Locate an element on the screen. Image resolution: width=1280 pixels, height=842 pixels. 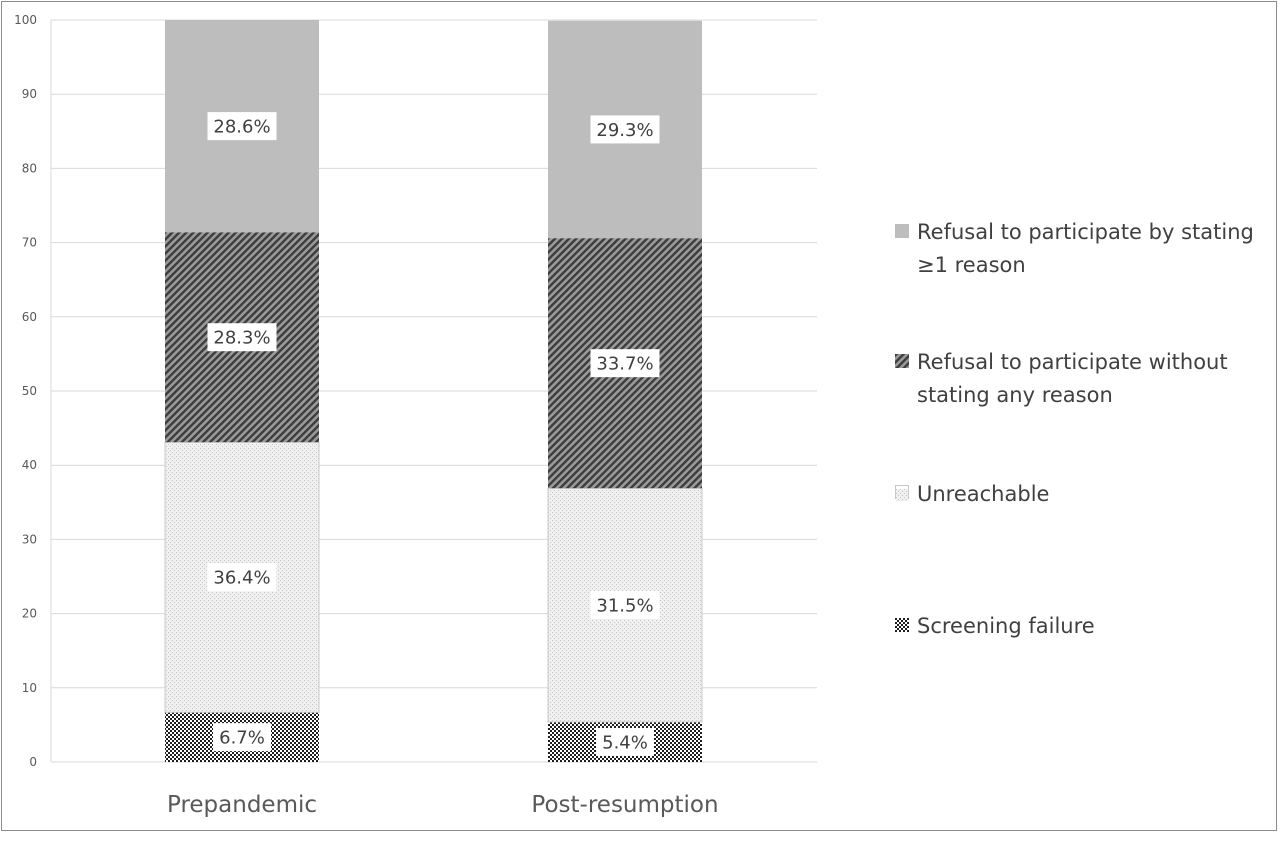
y-tick-label: 10 is located at coordinates (29, 688).